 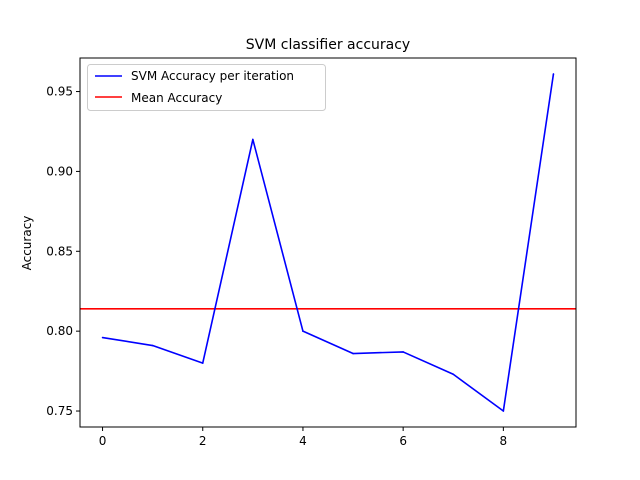 What do you see at coordinates (303, 441) in the screenshot?
I see `x-tick-label: 4` at bounding box center [303, 441].